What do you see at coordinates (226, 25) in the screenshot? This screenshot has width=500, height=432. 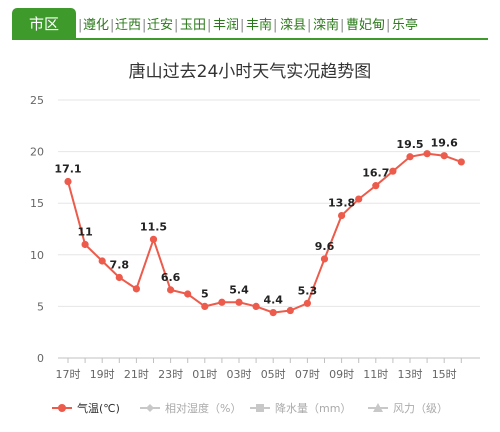 I see `tab-fengrun: 丰润` at bounding box center [226, 25].